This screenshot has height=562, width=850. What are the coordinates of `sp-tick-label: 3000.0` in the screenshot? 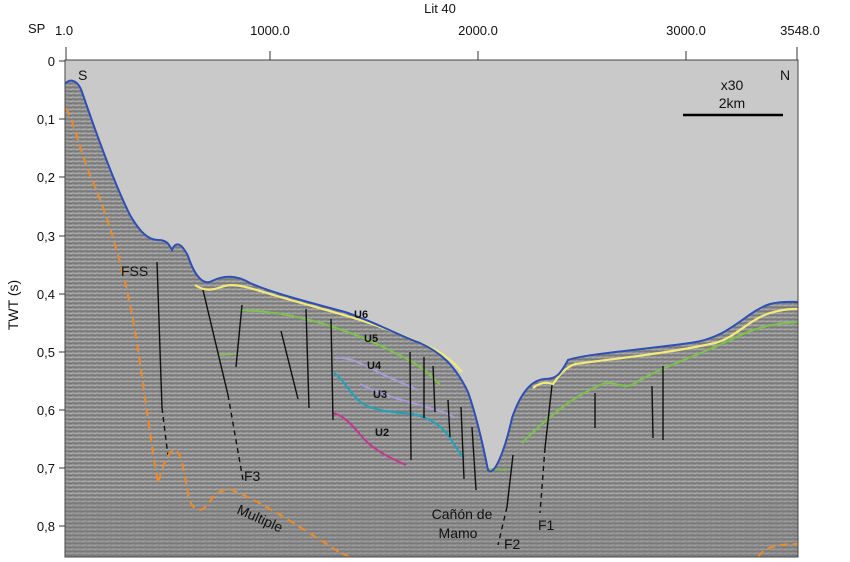 It's located at (686, 30).